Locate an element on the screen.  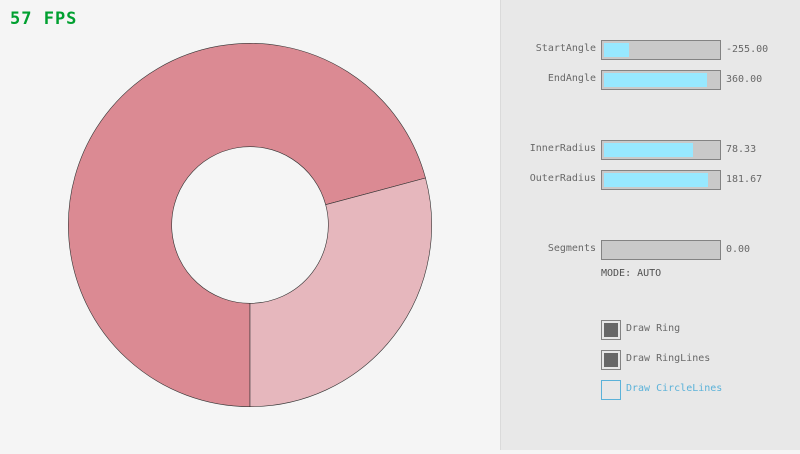
slider-value: 0.00 is located at coordinates (738, 249).